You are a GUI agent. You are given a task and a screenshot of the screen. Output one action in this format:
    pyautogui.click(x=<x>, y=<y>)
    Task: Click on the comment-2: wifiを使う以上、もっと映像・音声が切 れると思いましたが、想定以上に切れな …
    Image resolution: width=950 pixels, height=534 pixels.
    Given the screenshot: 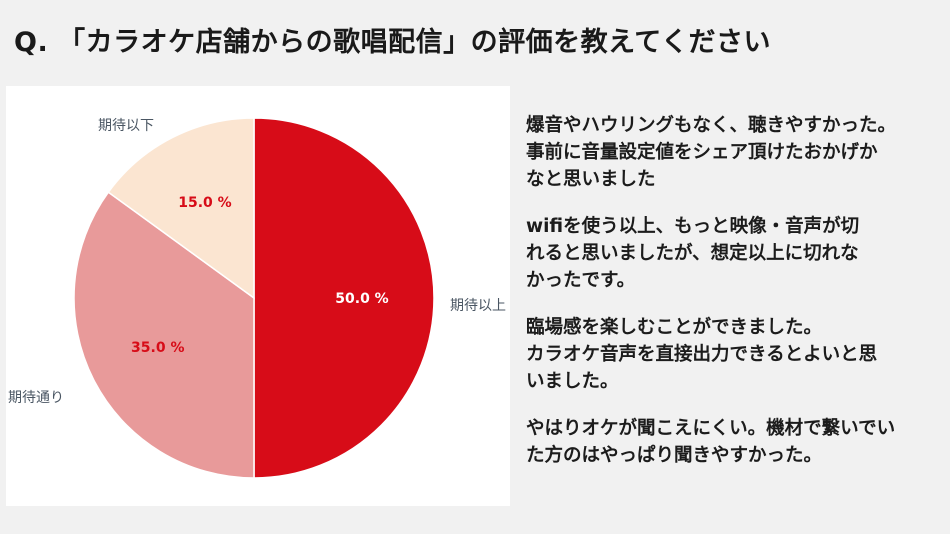 What is the action you would take?
    pyautogui.click(x=693, y=253)
    